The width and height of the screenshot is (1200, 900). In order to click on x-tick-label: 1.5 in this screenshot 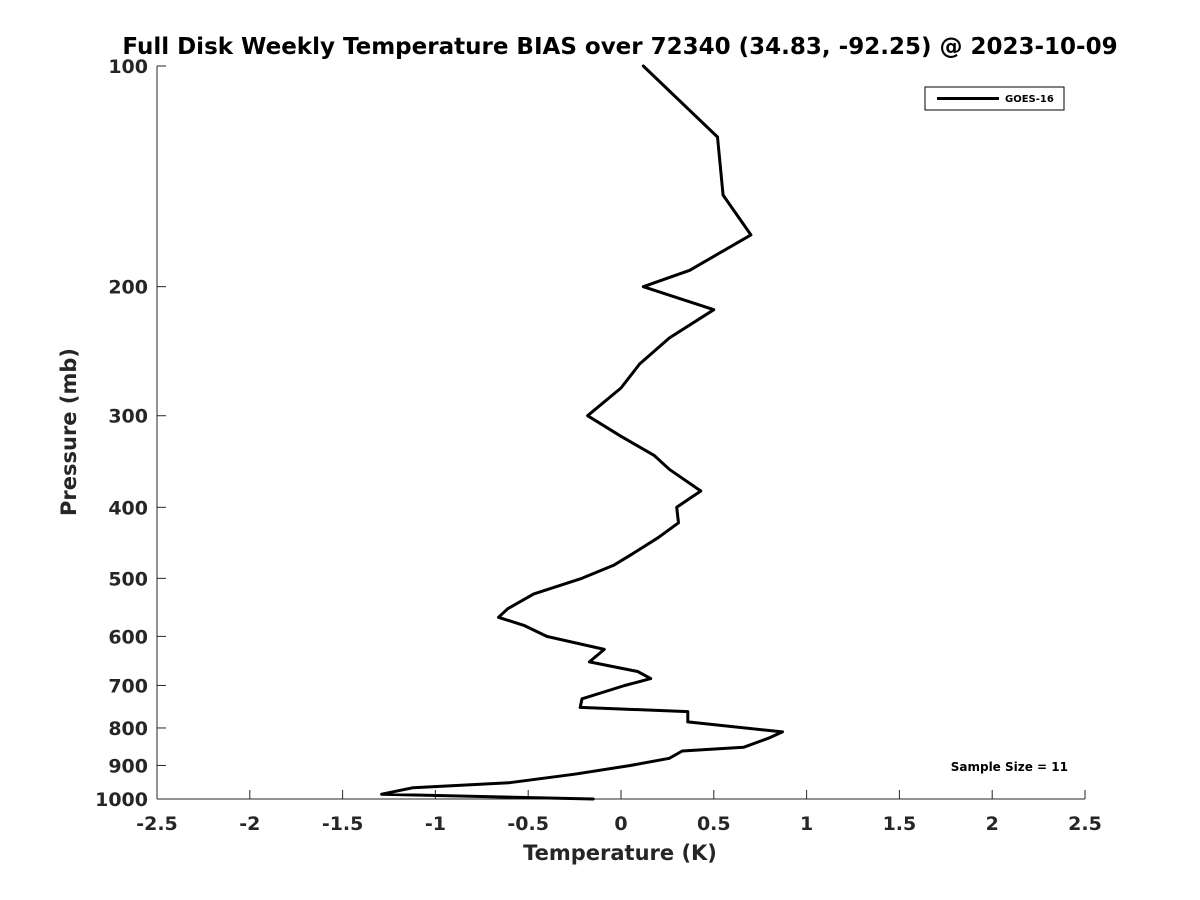, I will do `click(900, 824)`.